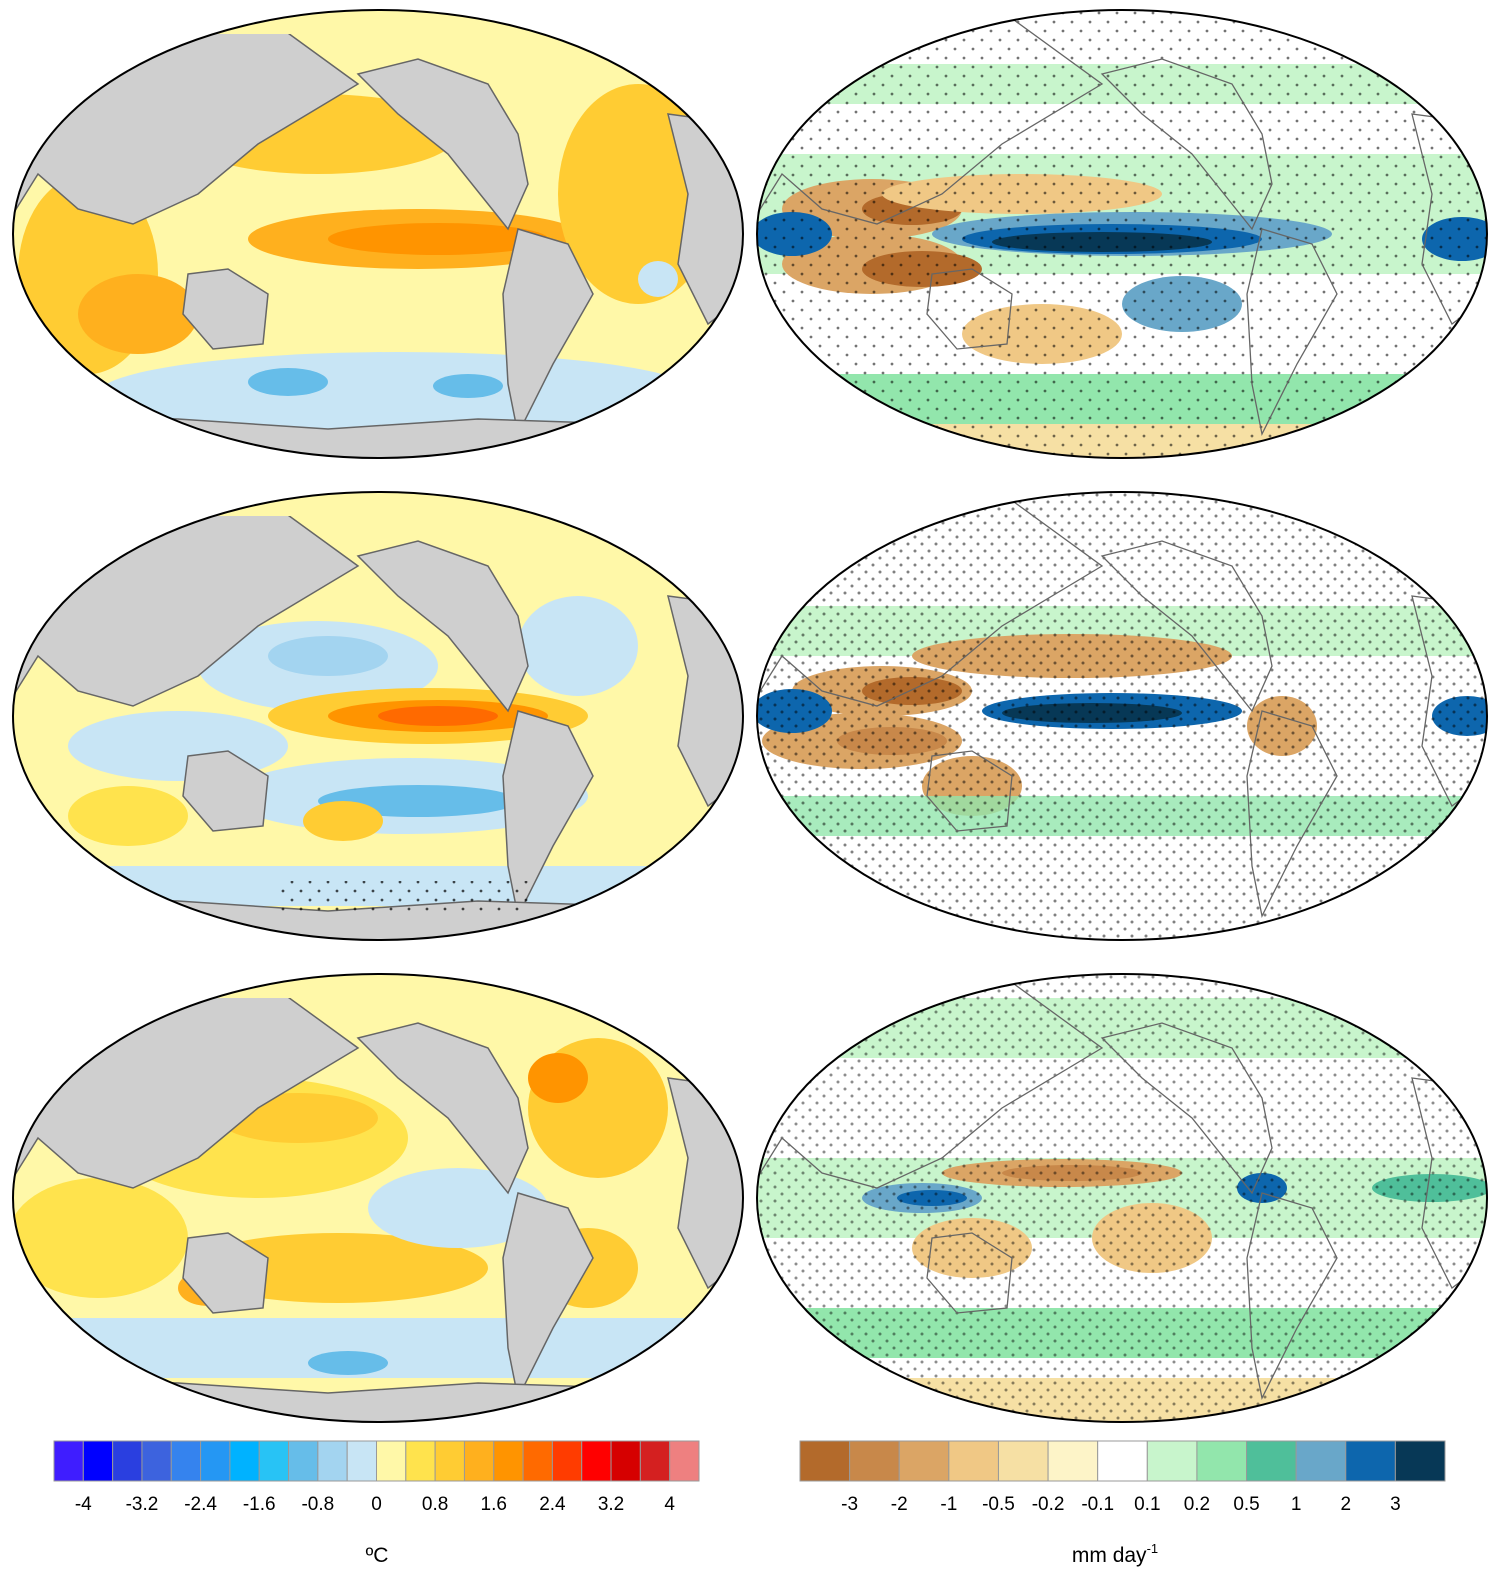 This screenshot has width=1510, height=1580. I want to click on precipitation-colorbar-tick-label: -2, so click(899, 1504).